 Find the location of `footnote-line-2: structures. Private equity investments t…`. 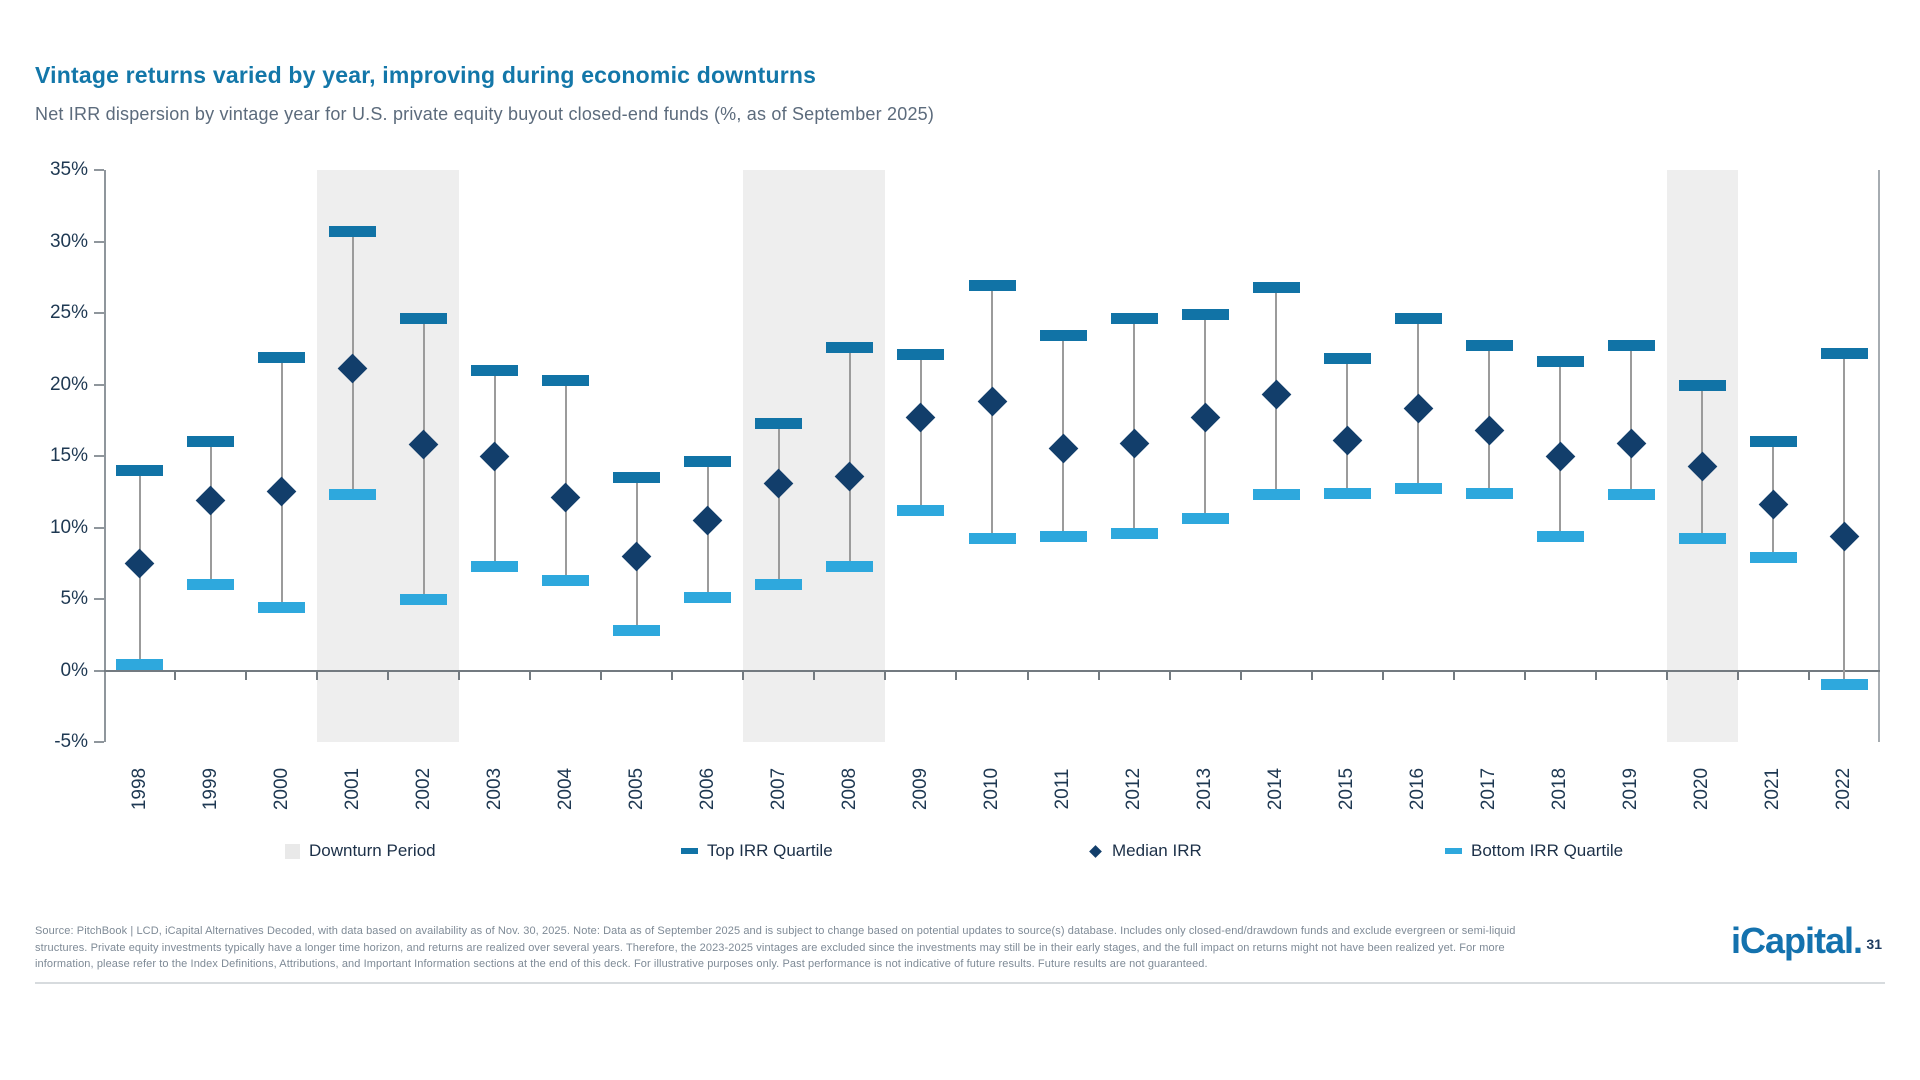

footnote-line-2: structures. Private equity investments t… is located at coordinates (770, 947).